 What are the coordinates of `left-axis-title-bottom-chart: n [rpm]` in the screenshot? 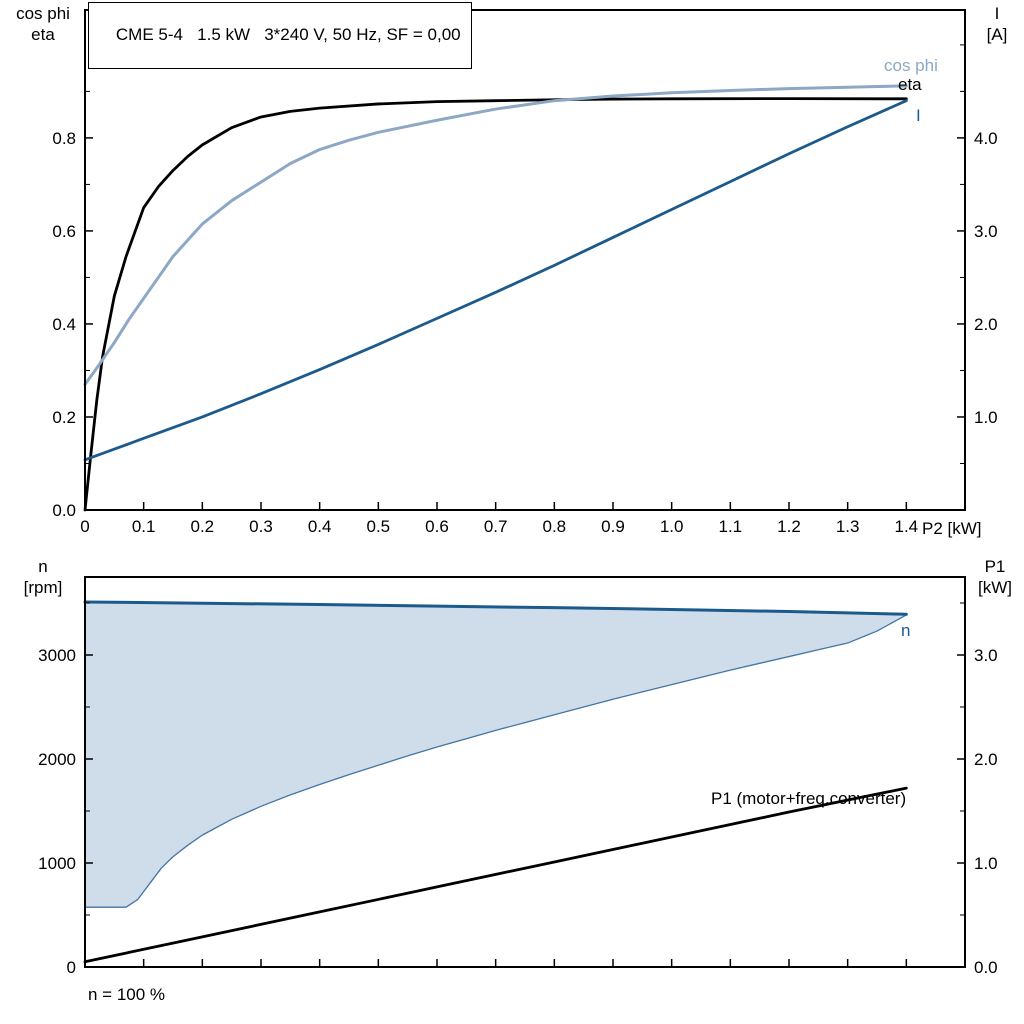 It's located at (43, 577).